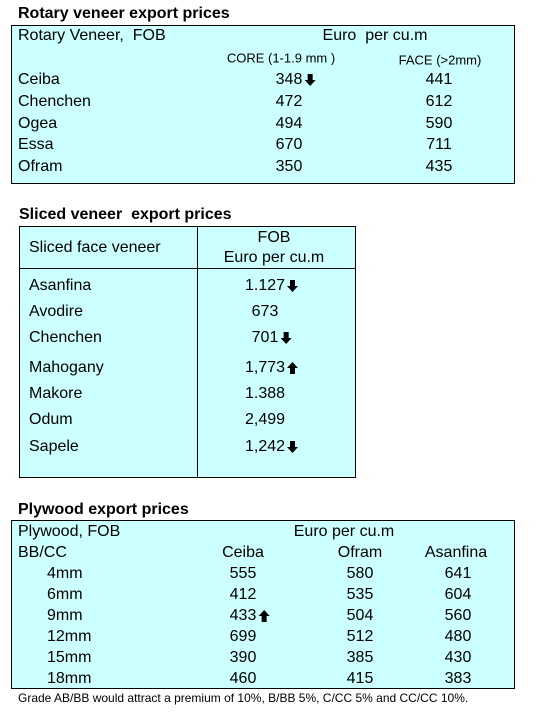 The height and width of the screenshot is (715, 537). Describe the element at coordinates (458, 573) in the screenshot. I see `price: 641` at that location.